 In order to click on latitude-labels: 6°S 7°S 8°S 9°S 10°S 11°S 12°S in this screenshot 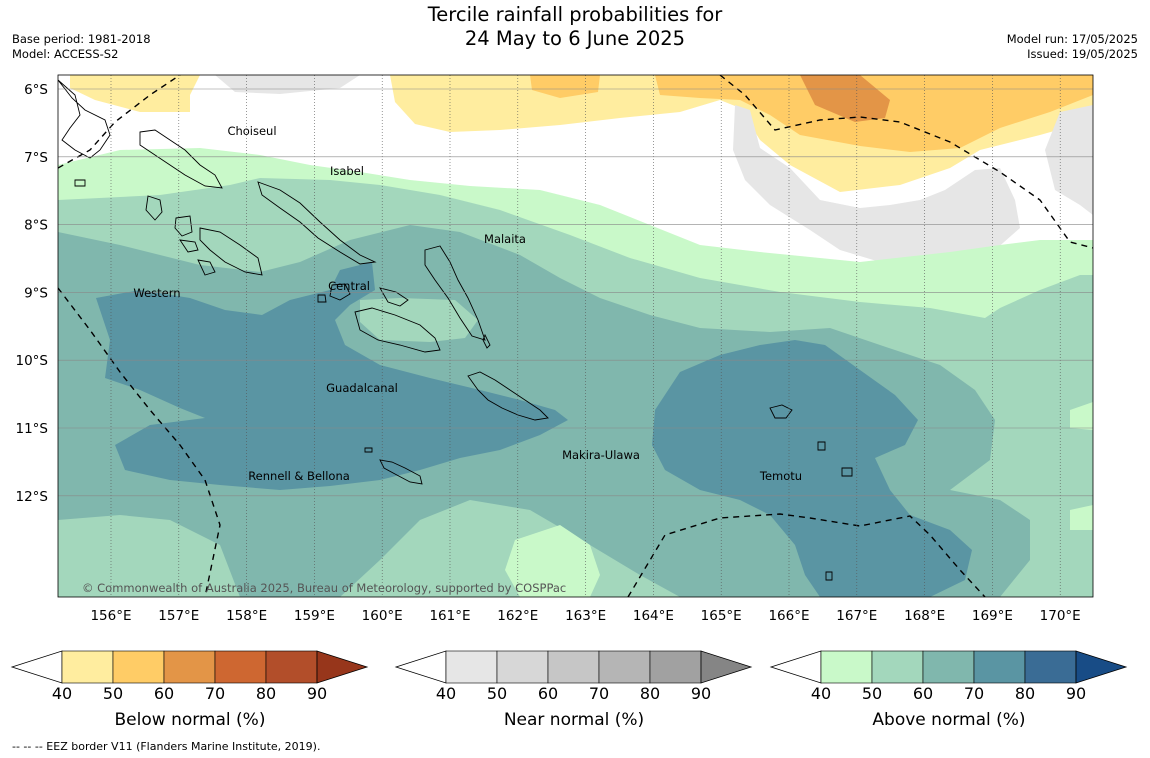, I will do `click(32, 293)`.